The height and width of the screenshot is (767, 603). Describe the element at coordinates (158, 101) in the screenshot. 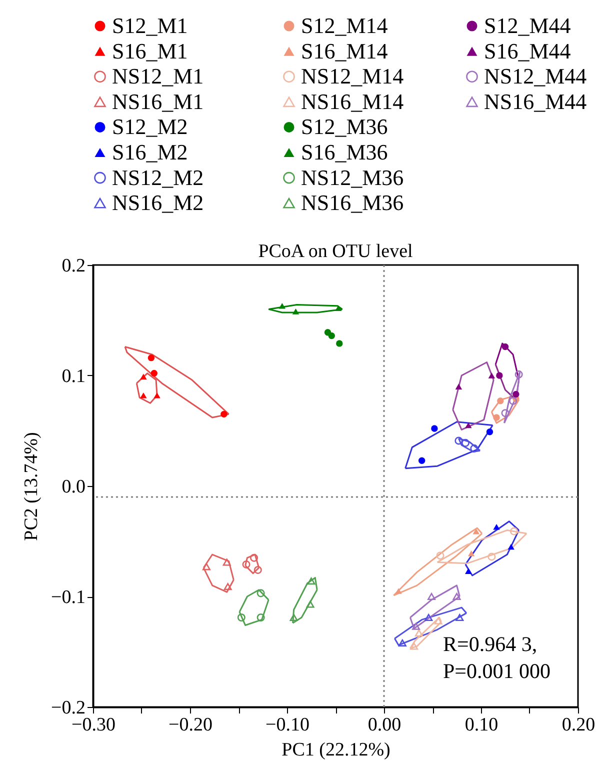

I see `legend-label: NS16_M1` at that location.